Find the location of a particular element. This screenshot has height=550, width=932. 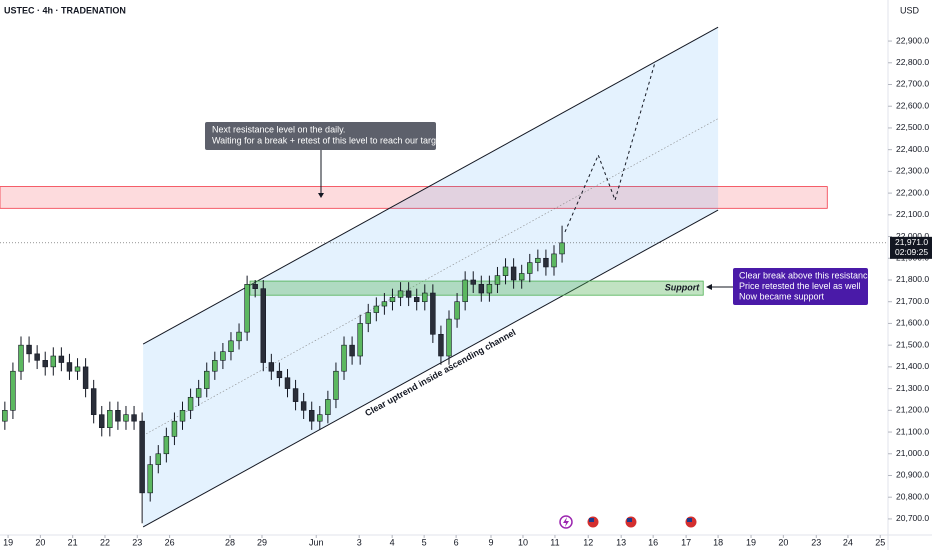

x-tick-label: 25 is located at coordinates (880, 542).